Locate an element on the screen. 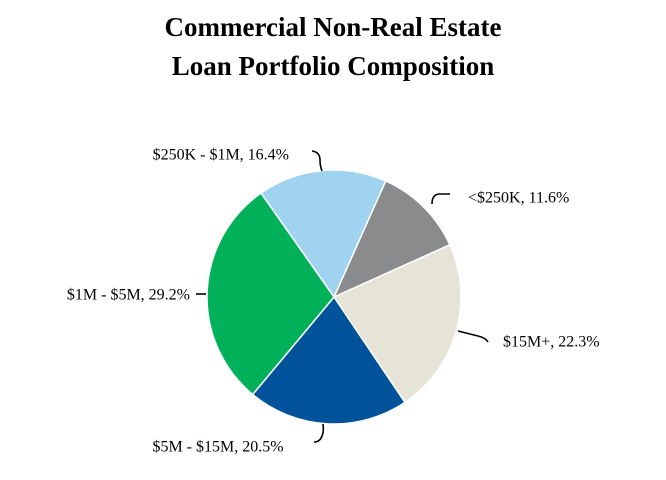 The height and width of the screenshot is (480, 666). slice-label: $15M+, 22.3% is located at coordinates (551, 342).